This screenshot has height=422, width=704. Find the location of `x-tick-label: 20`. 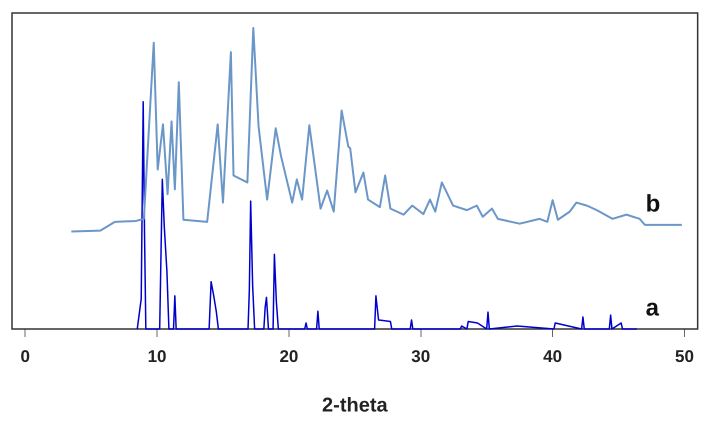

x-tick-label: 20 is located at coordinates (288, 356).